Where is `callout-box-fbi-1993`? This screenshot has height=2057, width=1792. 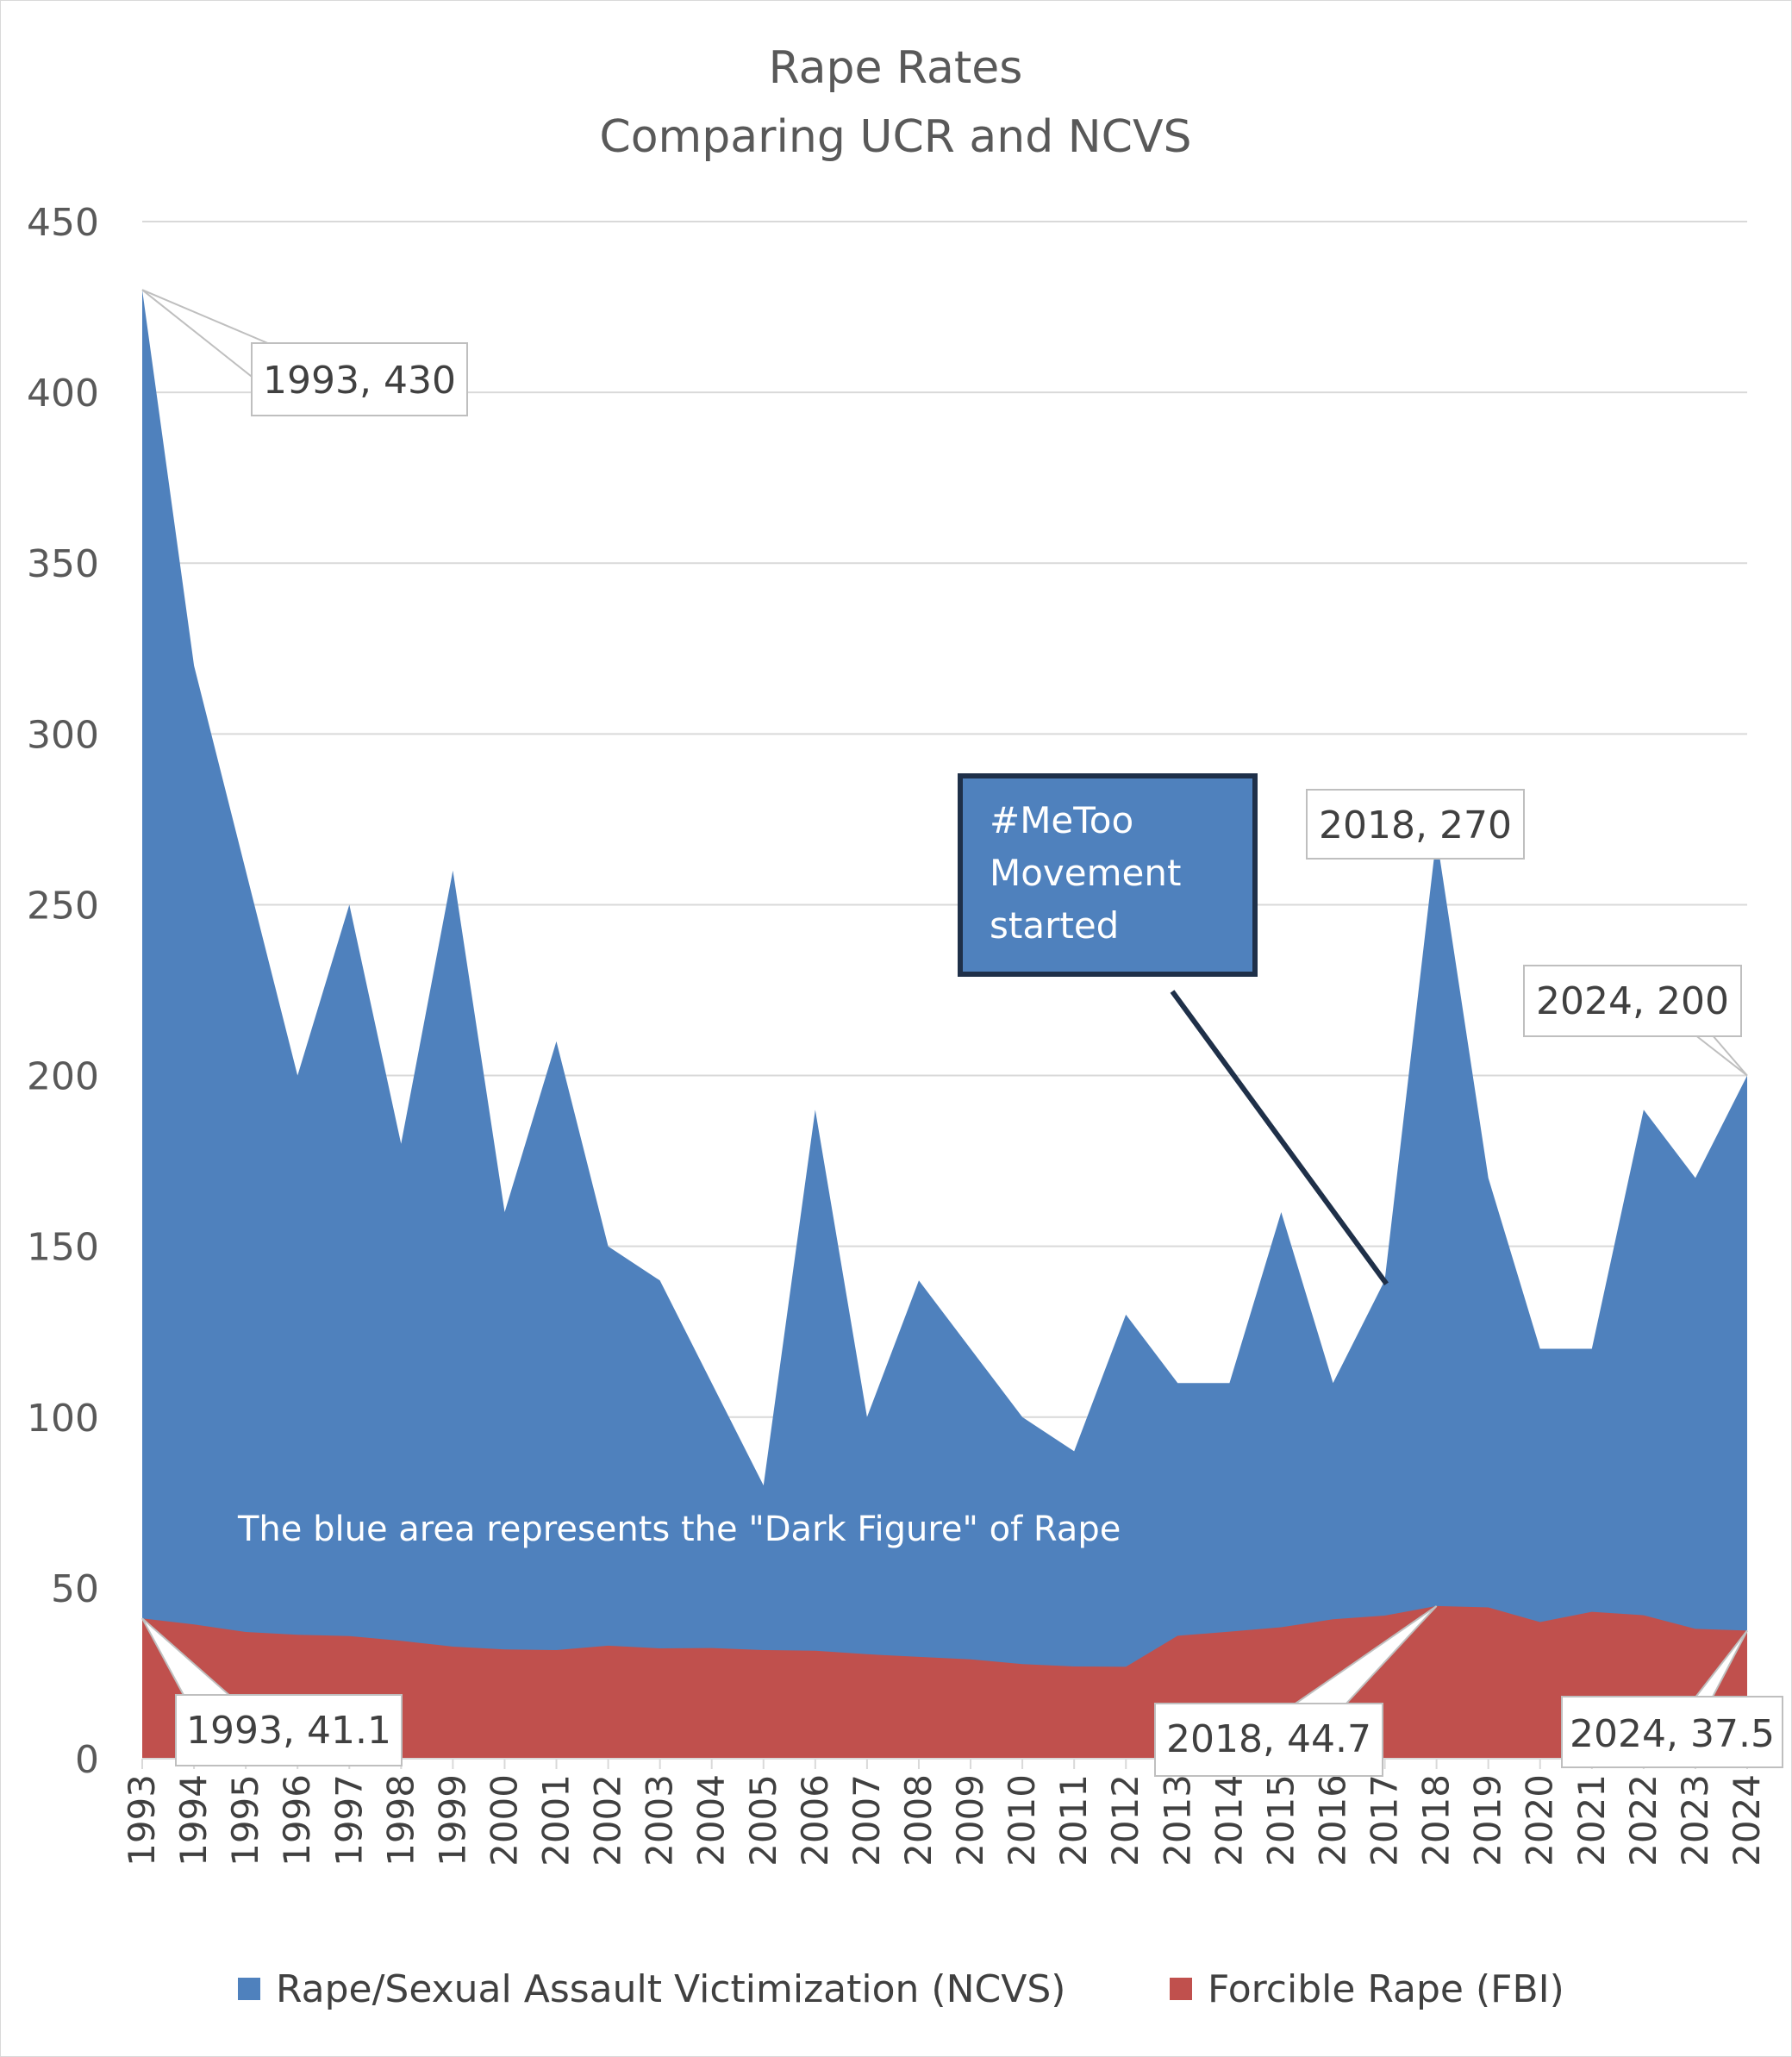 callout-box-fbi-1993 is located at coordinates (289, 1730).